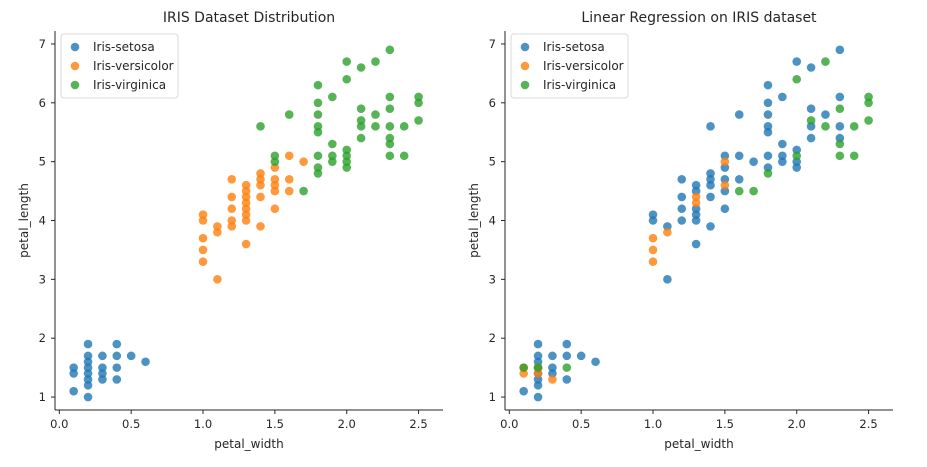 This screenshot has width=927, height=467. Describe the element at coordinates (492, 338) in the screenshot. I see `y-tick-label: 2` at that location.